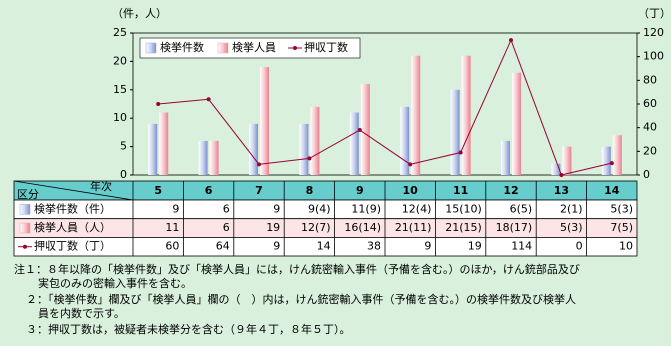 The width and height of the screenshot is (671, 346). I want to click on y2-tick-label: 0, so click(646, 174).